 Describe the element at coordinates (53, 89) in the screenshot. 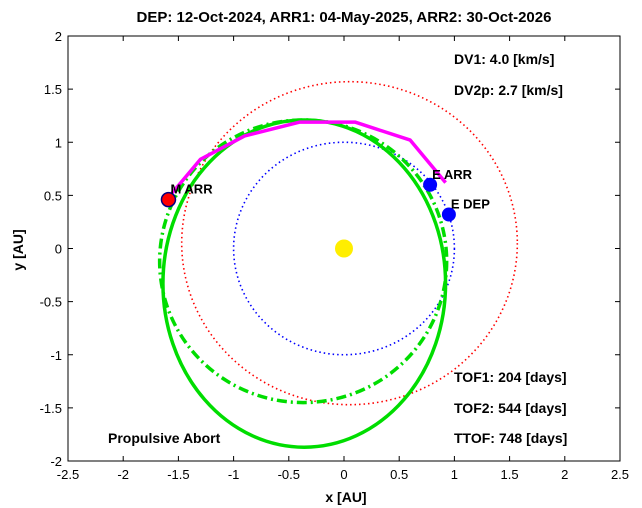

I see `y-tick-label: 1.5` at that location.